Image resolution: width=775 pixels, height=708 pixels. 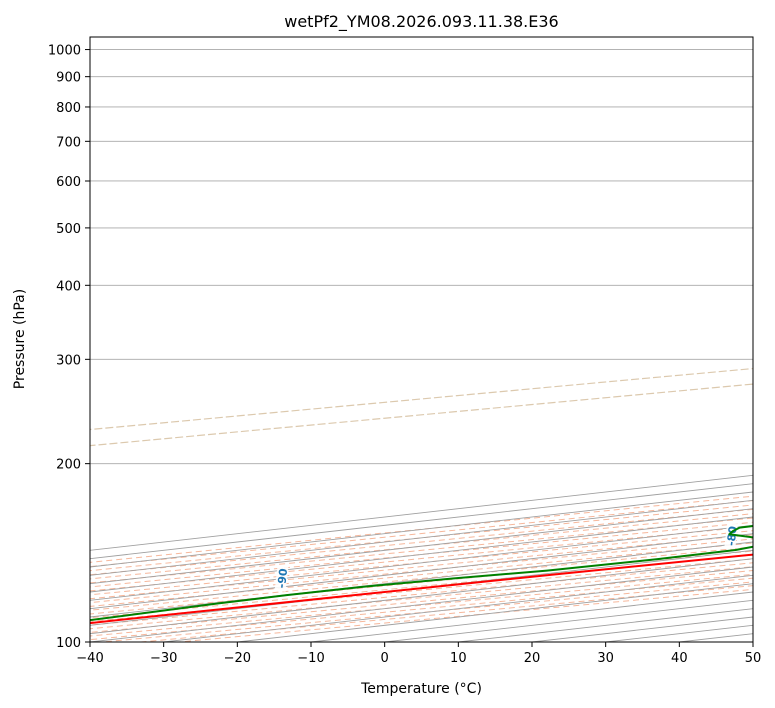 What do you see at coordinates (68, 182) in the screenshot?
I see `y-tick-label: 600` at bounding box center [68, 182].